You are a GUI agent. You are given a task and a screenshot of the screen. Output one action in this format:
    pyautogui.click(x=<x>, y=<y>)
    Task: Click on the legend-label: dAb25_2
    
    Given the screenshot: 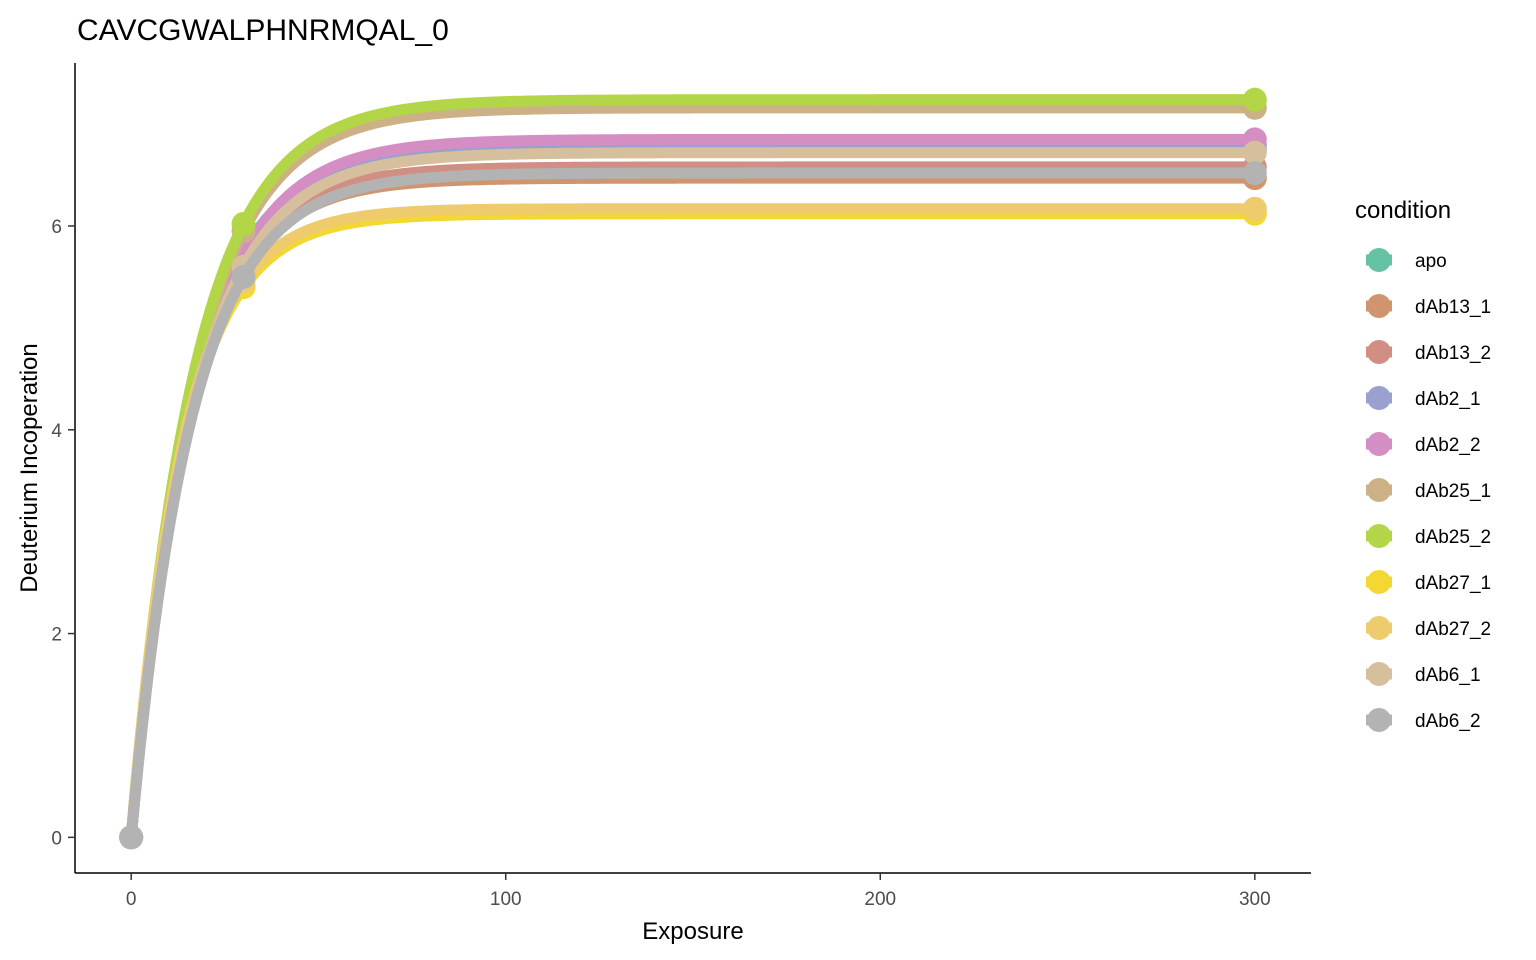 What is the action you would take?
    pyautogui.click(x=1453, y=537)
    